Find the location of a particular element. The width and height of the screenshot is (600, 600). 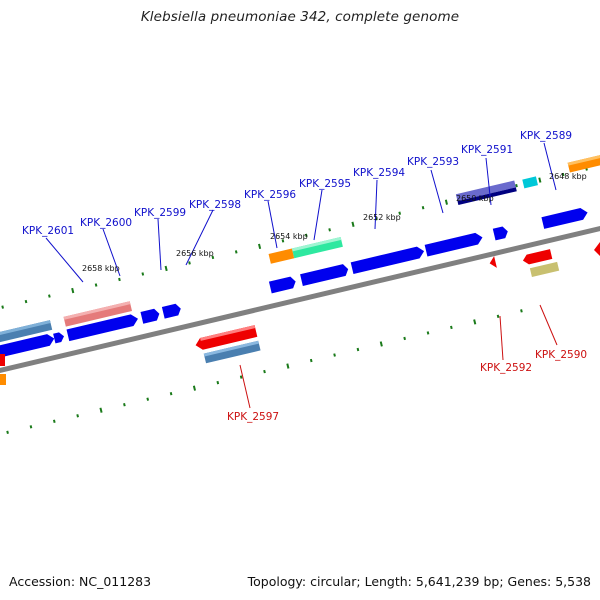

feature-slateblue is located at coordinates (485, 191).